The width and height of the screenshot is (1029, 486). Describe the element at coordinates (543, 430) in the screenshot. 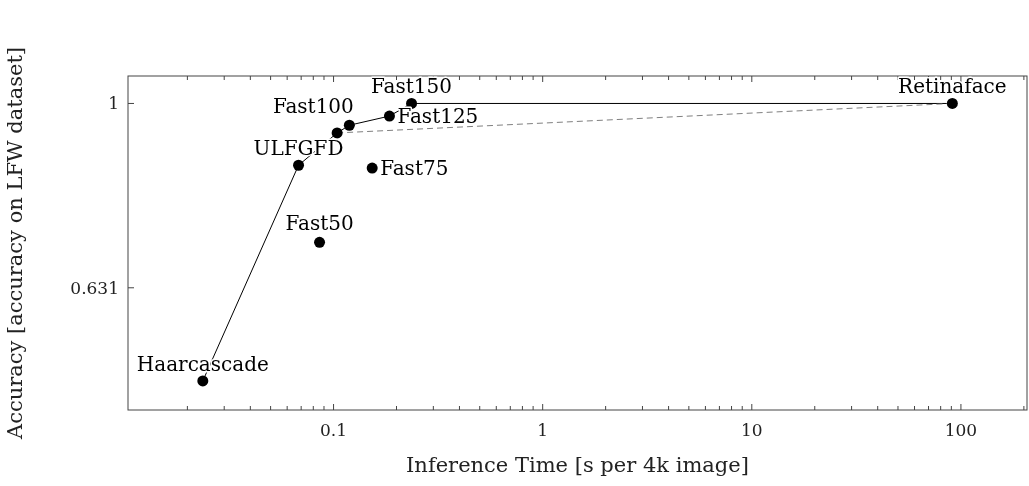

I see `x-tick-label: 1` at that location.